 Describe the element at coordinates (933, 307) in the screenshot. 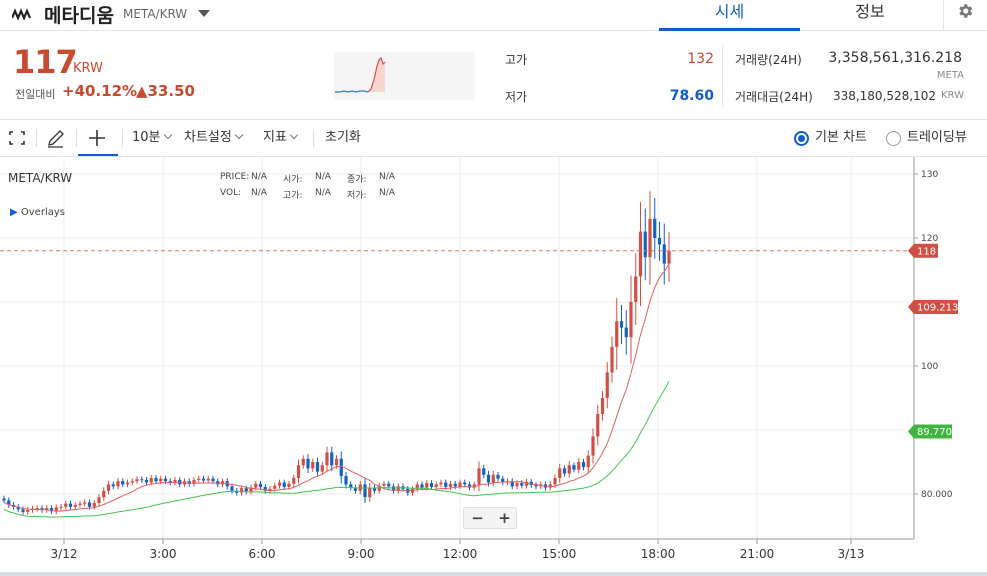

I see `ma-short-badge-bg` at that location.